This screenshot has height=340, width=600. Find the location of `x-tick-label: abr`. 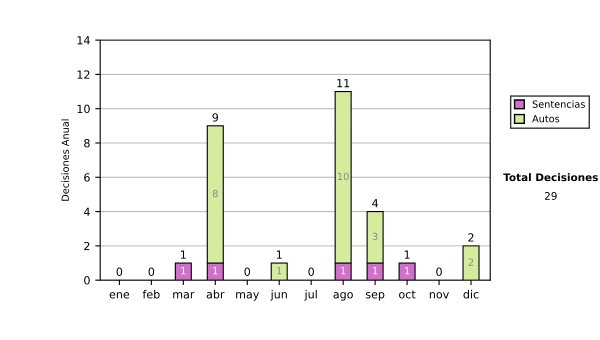

x-tick-label: abr is located at coordinates (215, 294).